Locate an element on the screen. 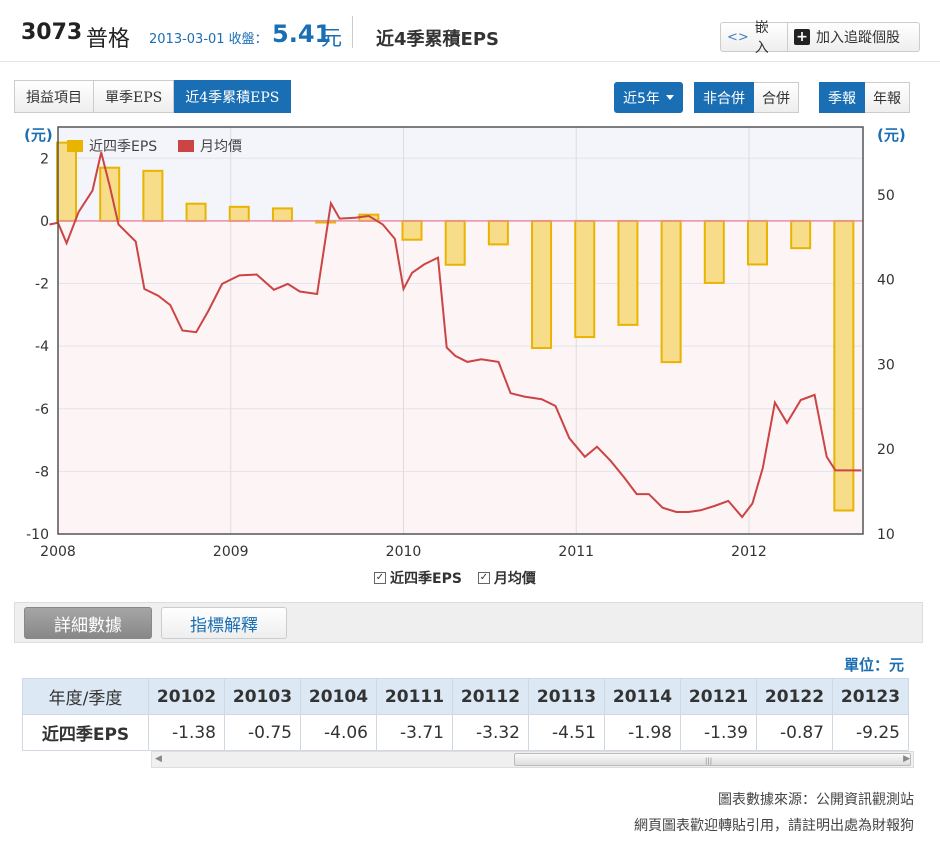  watchlist-label: 加入追蹤個股 is located at coordinates (858, 38).